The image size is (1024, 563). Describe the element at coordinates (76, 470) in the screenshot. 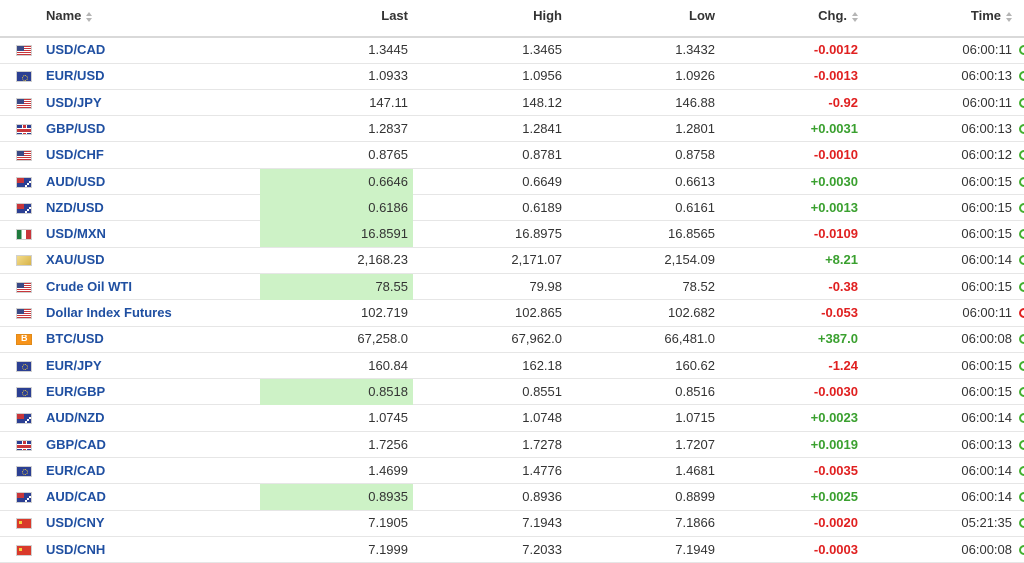

I see `instrument-link: EUR/CAD` at that location.